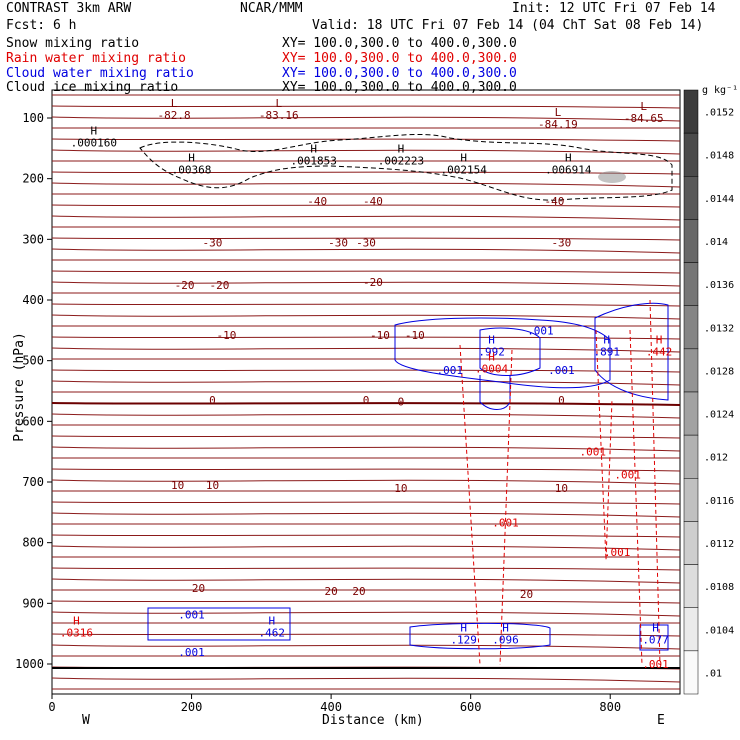 The width and height of the screenshot is (740, 740). Describe the element at coordinates (719, 371) in the screenshot. I see `colorbar-tick-label: .0128` at that location.